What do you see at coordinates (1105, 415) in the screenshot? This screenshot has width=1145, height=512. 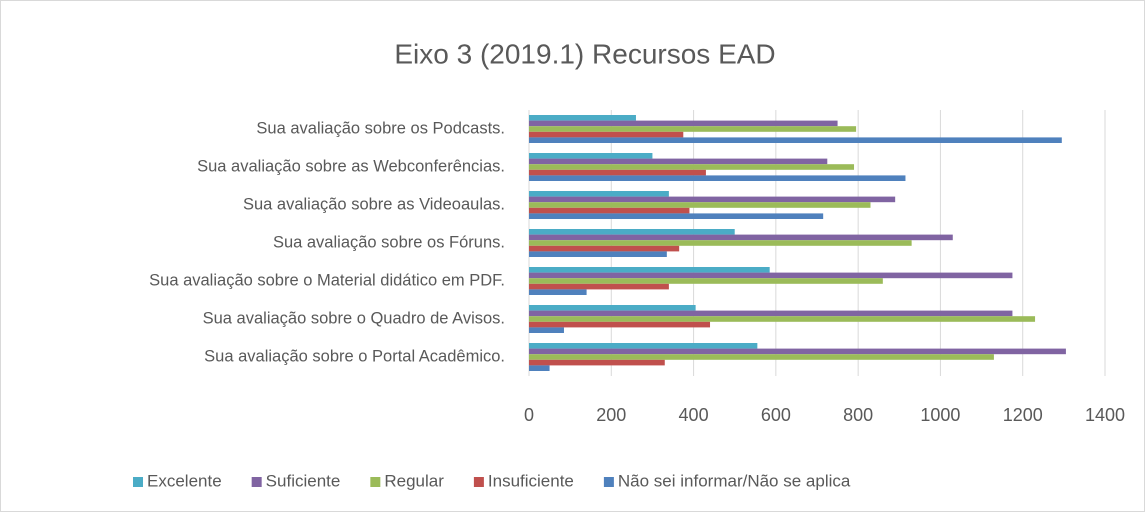 I see `x-tick-label: 1400` at bounding box center [1105, 415].